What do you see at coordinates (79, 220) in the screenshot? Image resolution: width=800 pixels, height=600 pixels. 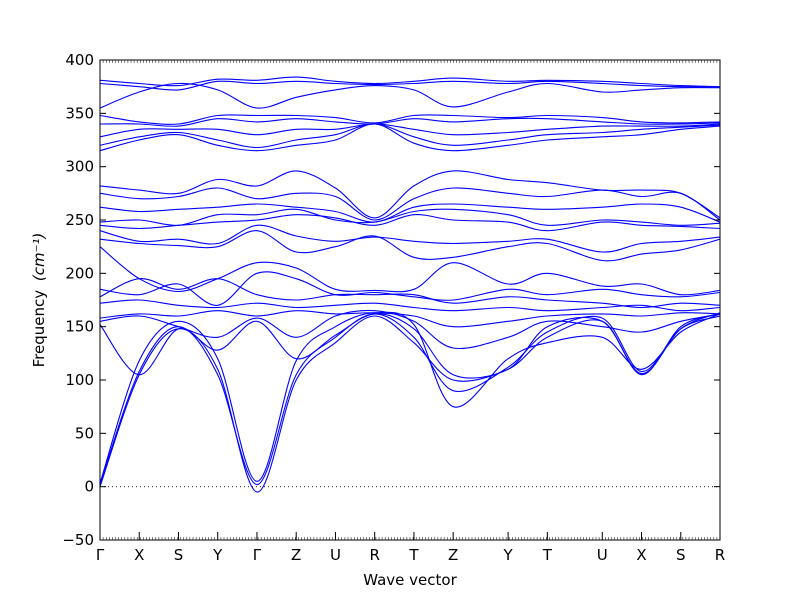 I see `y-tick-label: 250` at bounding box center [79, 220].